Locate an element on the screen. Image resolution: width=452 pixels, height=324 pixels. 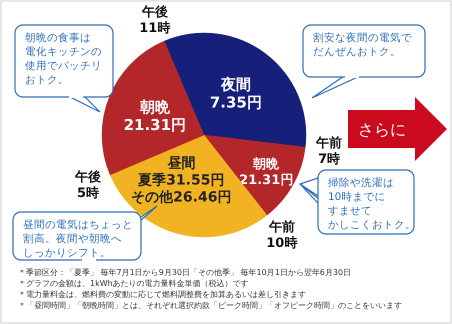
text: 午後11時 is located at coordinates (154, 20).